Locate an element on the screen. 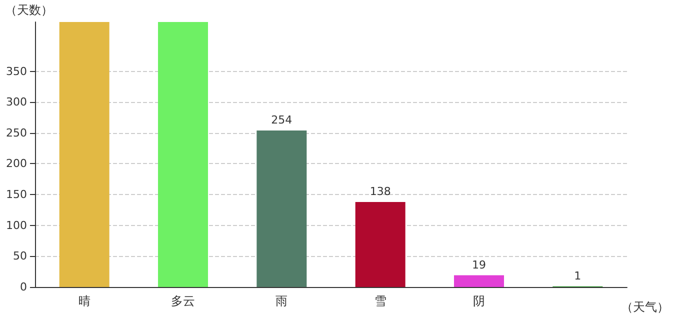  y-axis-title: （天数） is located at coordinates (29, 10).